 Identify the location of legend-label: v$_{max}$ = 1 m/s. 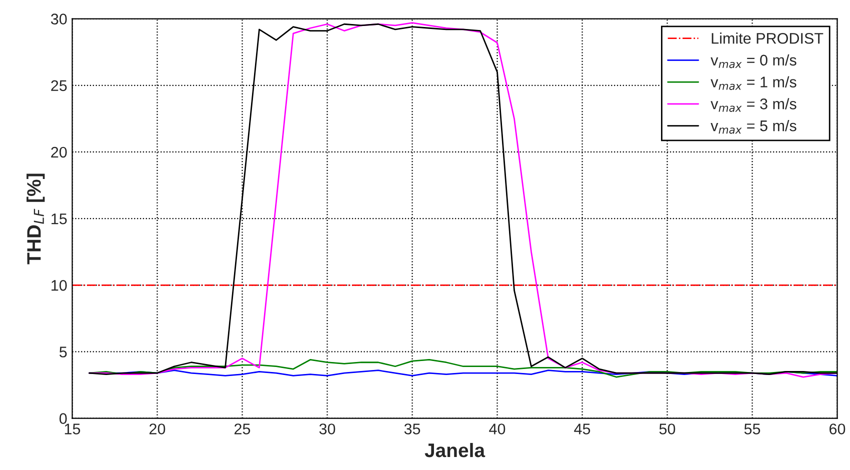
(753, 83).